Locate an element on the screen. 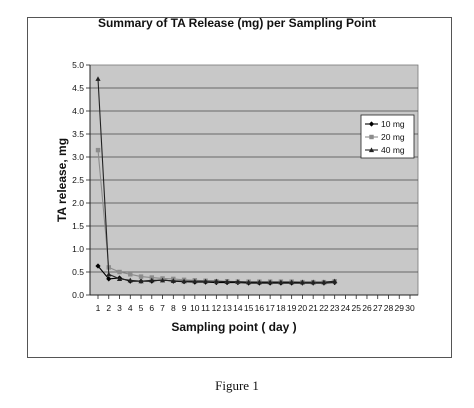 Image resolution: width=474 pixels, height=408 pixels. x-tick-label: 6 is located at coordinates (151, 308).